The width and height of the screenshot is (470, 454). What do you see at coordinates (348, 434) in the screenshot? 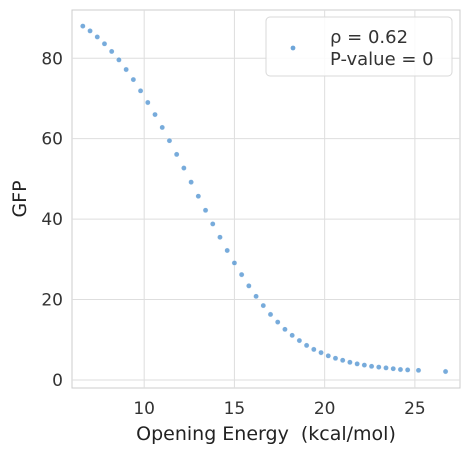
I see `x-axis-label-unit: (kcal/mol)` at bounding box center [348, 434].